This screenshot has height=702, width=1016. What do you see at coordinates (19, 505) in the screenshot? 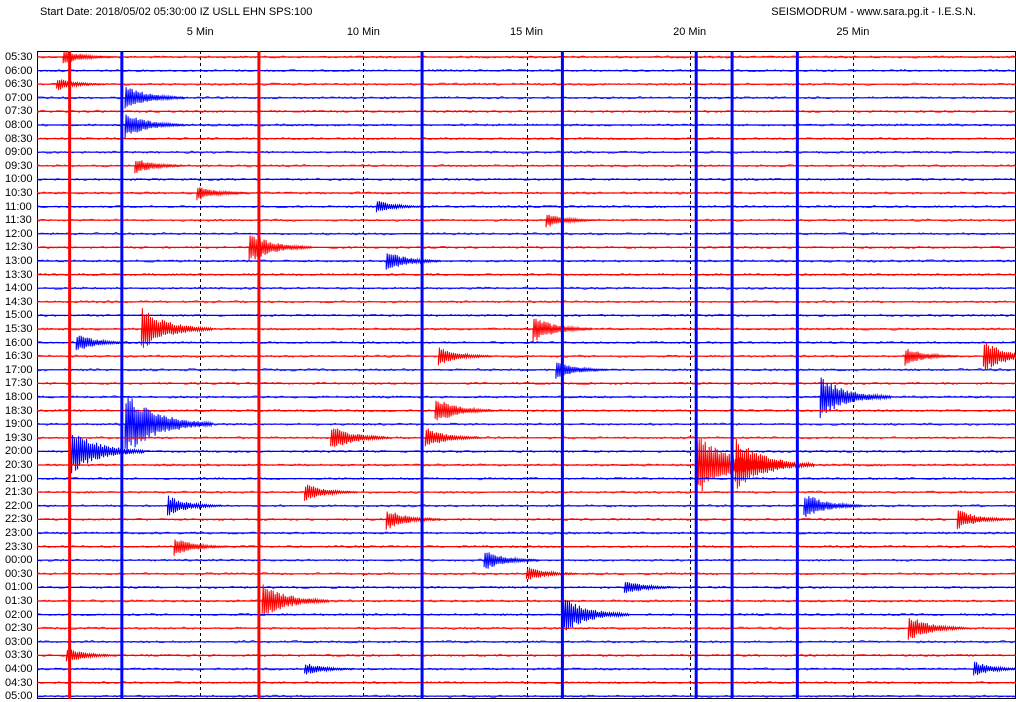
I see `row-time-label: 22:00` at bounding box center [19, 505].